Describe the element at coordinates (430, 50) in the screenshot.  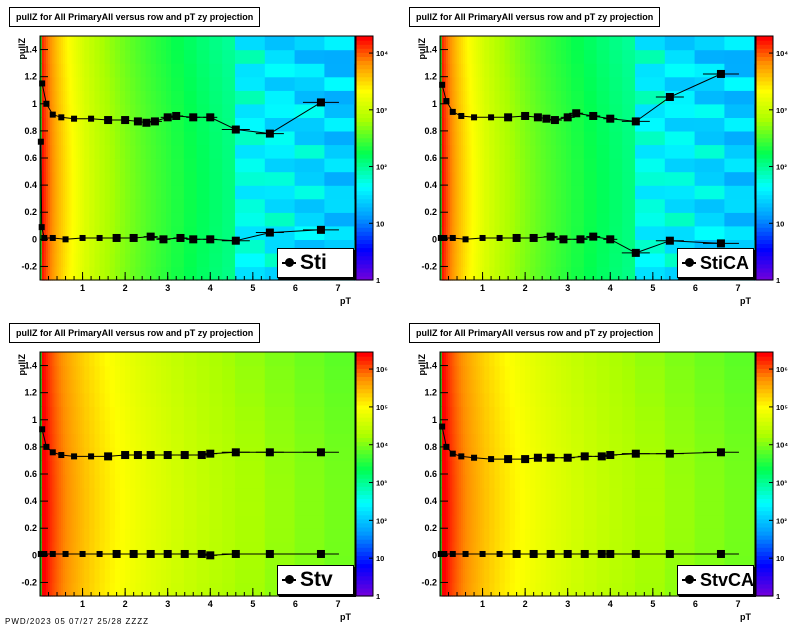
I see `y-tick-label: 1.4` at that location.